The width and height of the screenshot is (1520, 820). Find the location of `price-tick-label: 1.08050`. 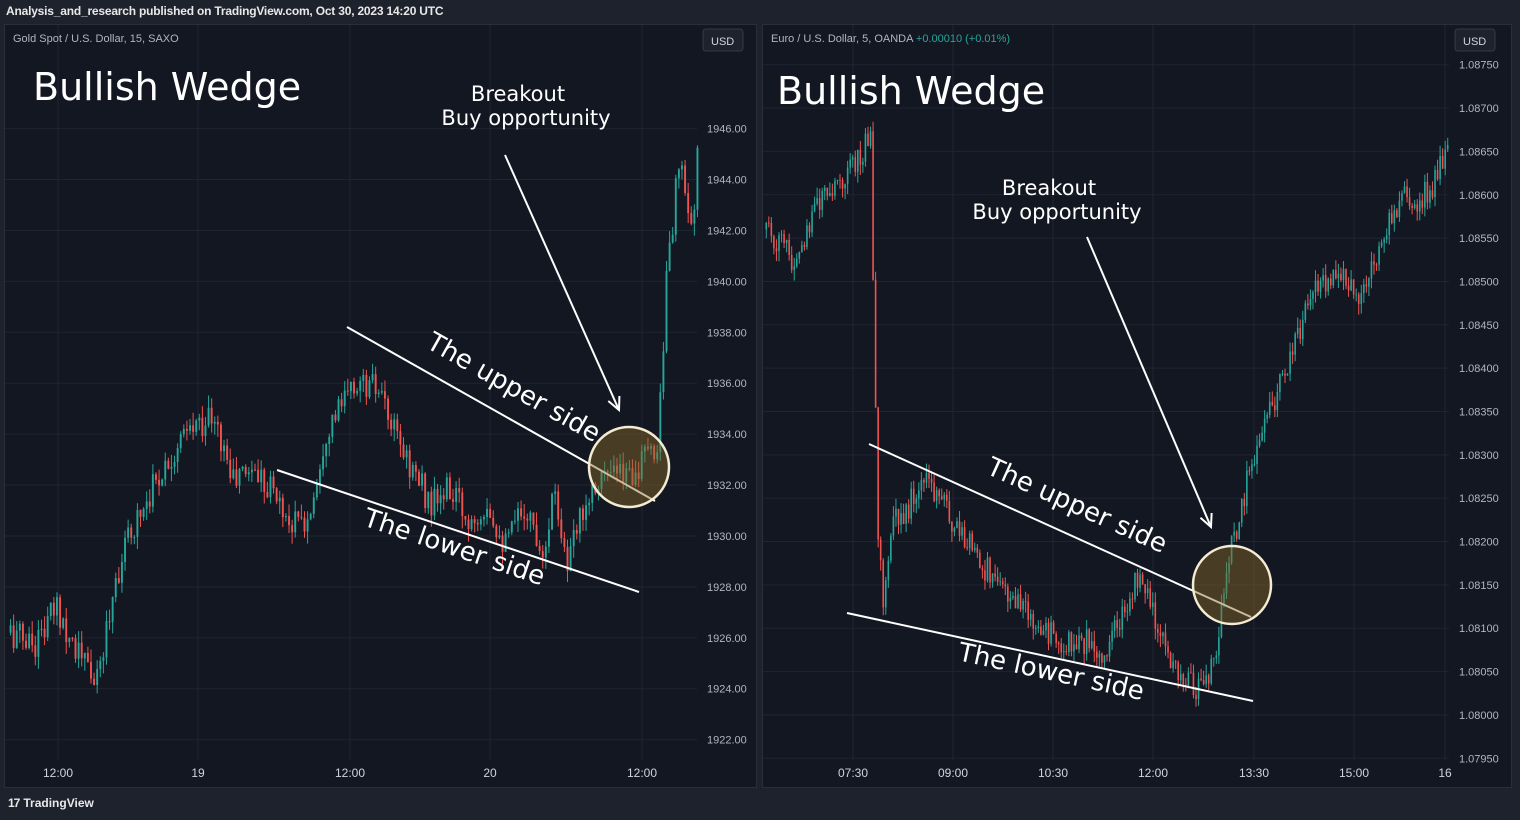

price-tick-label: 1.08050 is located at coordinates (1479, 673).